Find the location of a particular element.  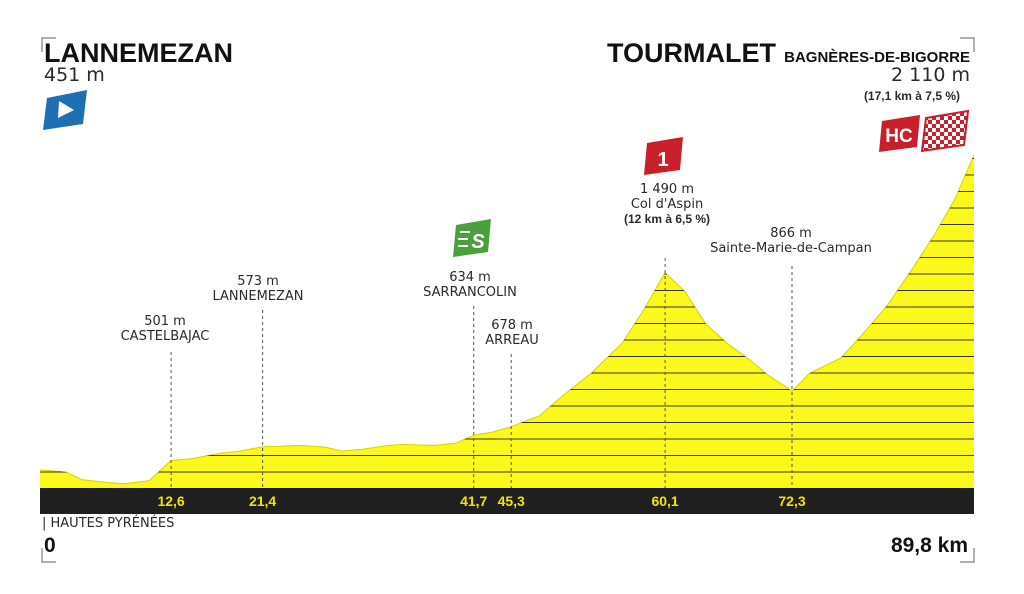

waypoint-elevation: 573 m is located at coordinates (258, 281).